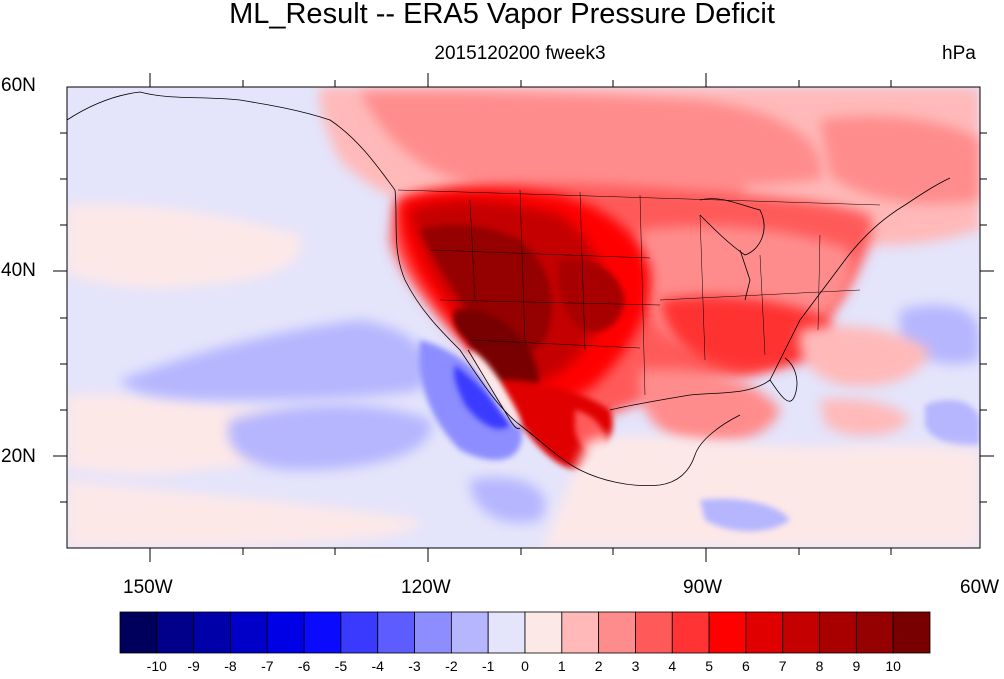  Describe the element at coordinates (267, 666) in the screenshot. I see `colorbar-tick-label: -7` at that location.